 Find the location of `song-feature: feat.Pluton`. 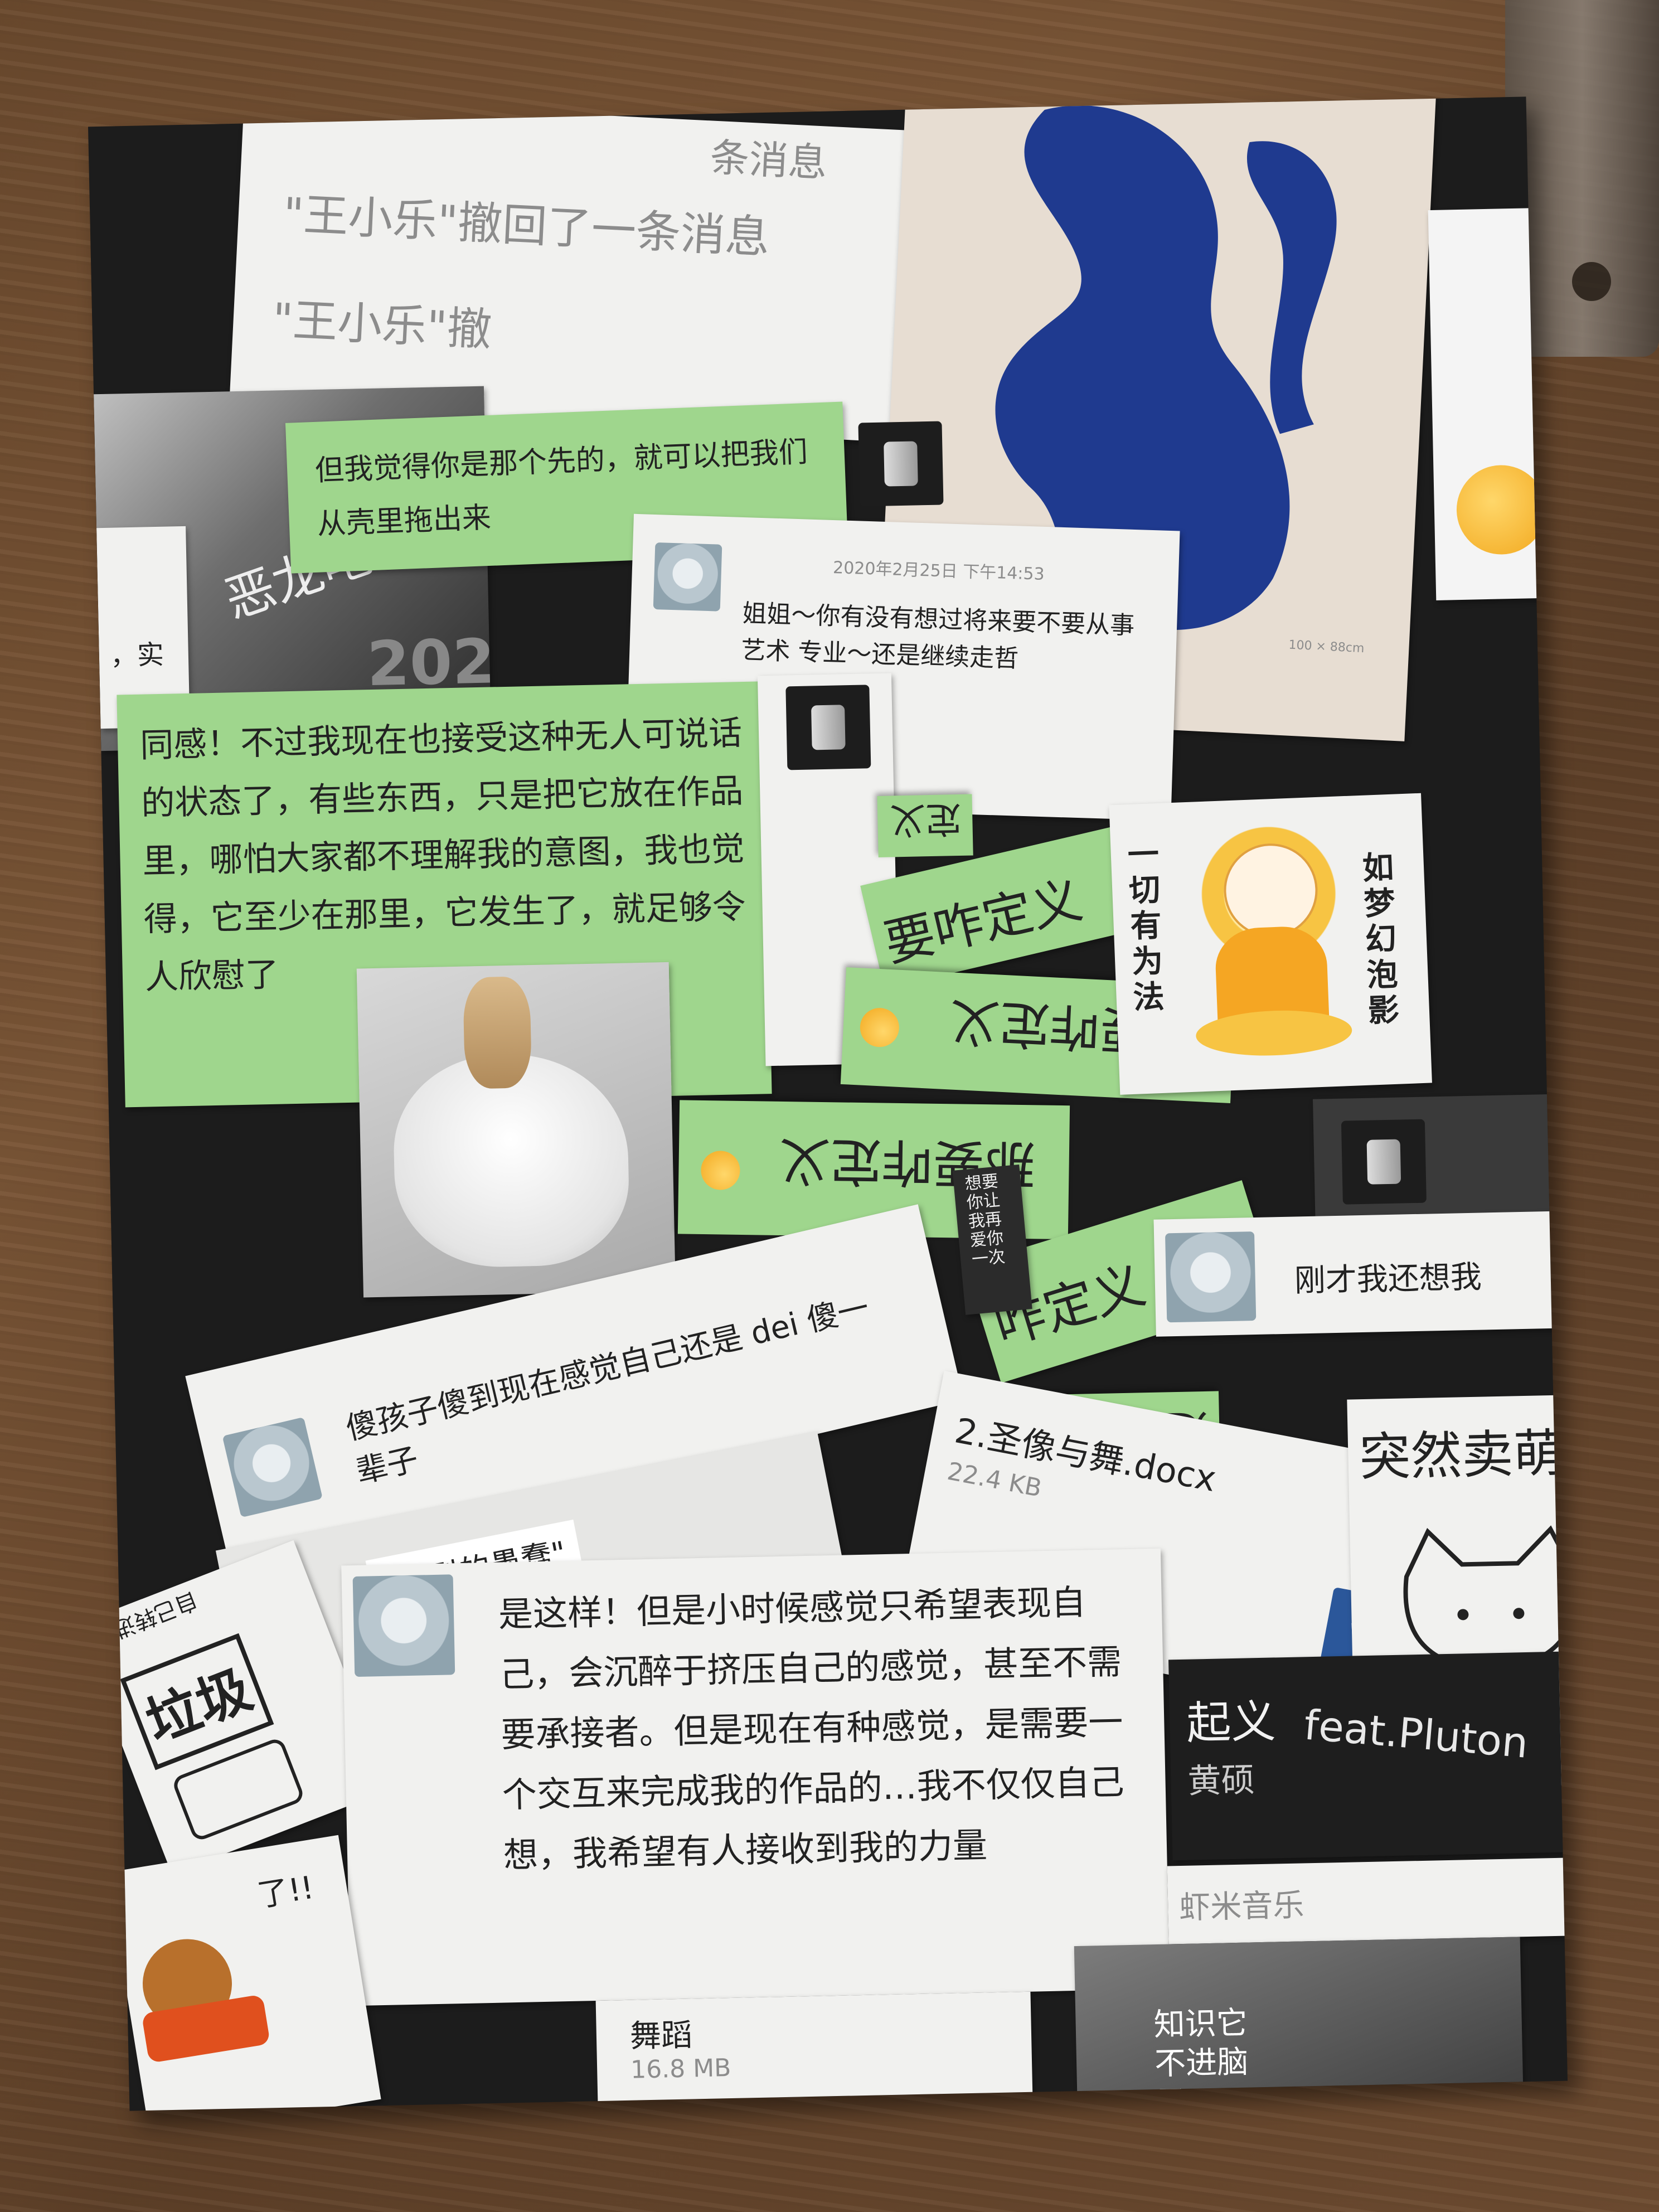

song-feature: feat.Pluton is located at coordinates (1416, 1735).